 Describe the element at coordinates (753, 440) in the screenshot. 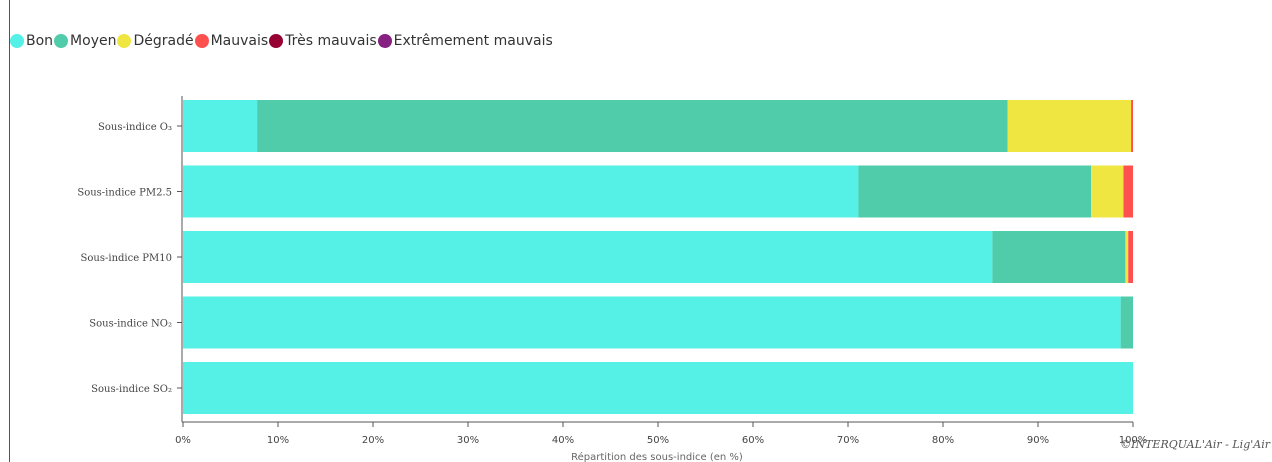

I see `x-tick-label: 60%` at that location.